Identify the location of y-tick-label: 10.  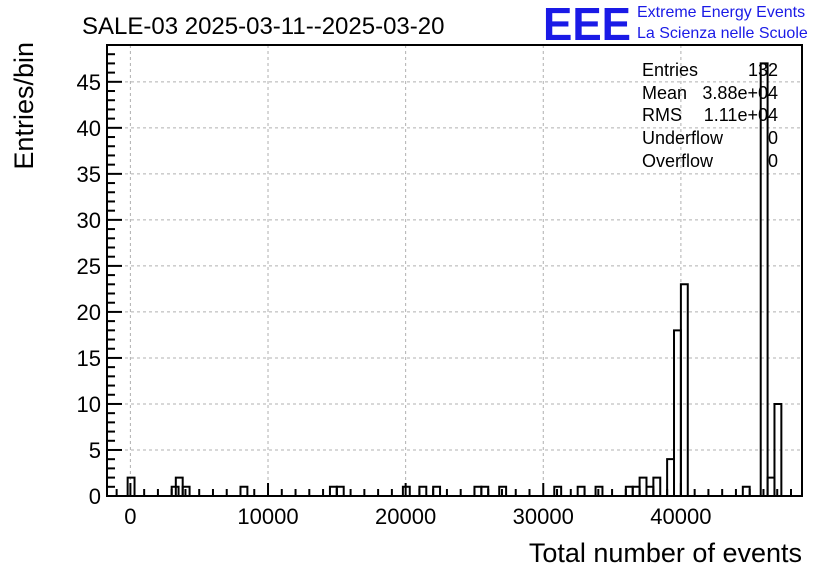
(89, 404).